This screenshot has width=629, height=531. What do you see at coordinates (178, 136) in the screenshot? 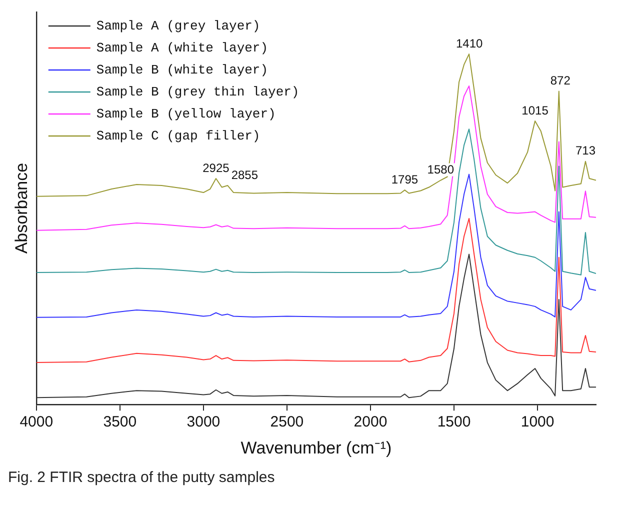
I see `legend-label: Sample C (gap filler)` at bounding box center [178, 136].